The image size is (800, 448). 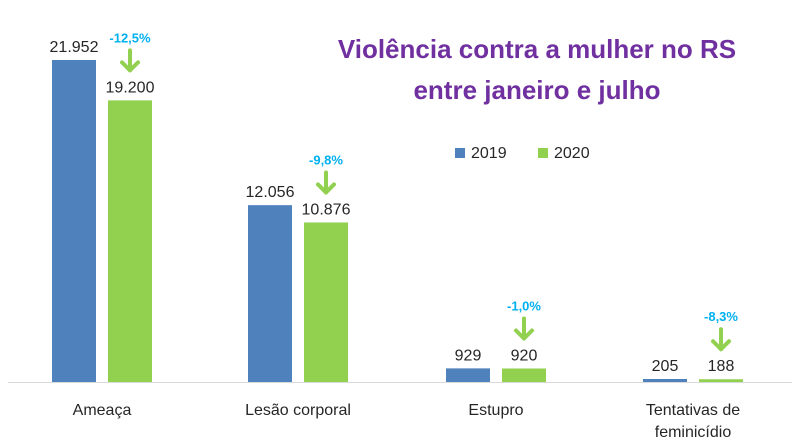 What do you see at coordinates (572, 153) in the screenshot?
I see `legend-label-2020: 2020` at bounding box center [572, 153].